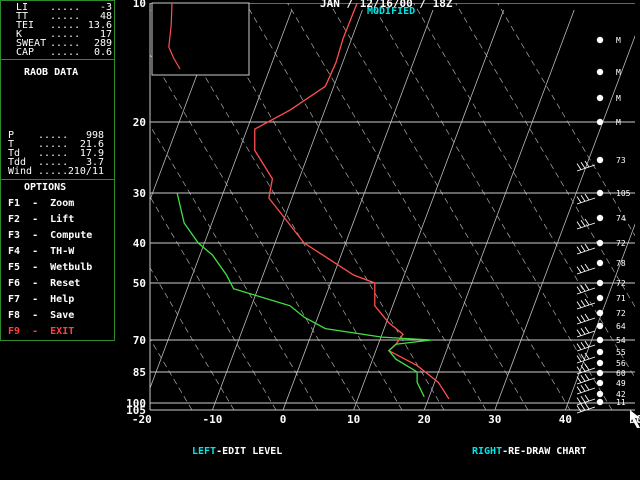 Image resolution: width=640 pixels, height=480 pixels. Describe the element at coordinates (621, 298) in the screenshot. I see `wind-speed-label: 71` at that location.